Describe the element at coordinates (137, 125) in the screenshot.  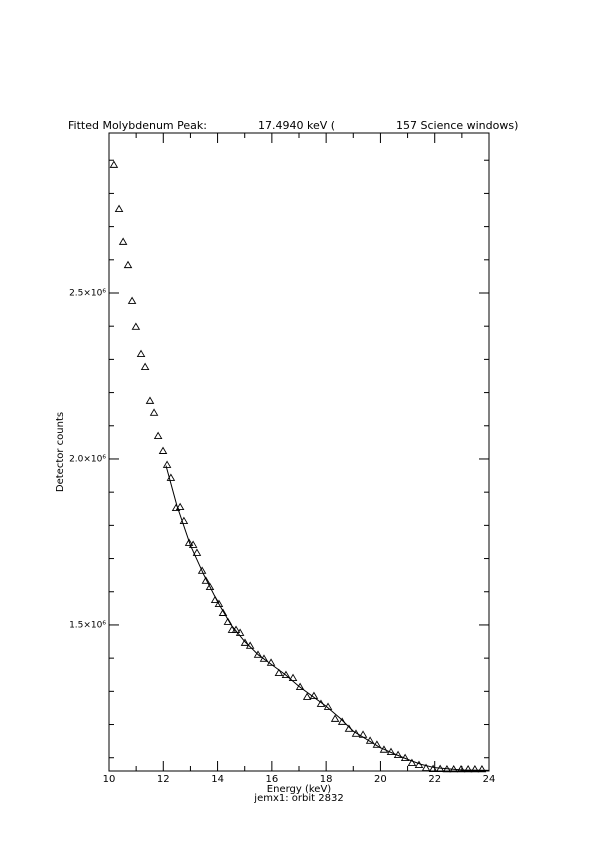
I see `title-part: Fitted Molybdenum Peak:` at that location.